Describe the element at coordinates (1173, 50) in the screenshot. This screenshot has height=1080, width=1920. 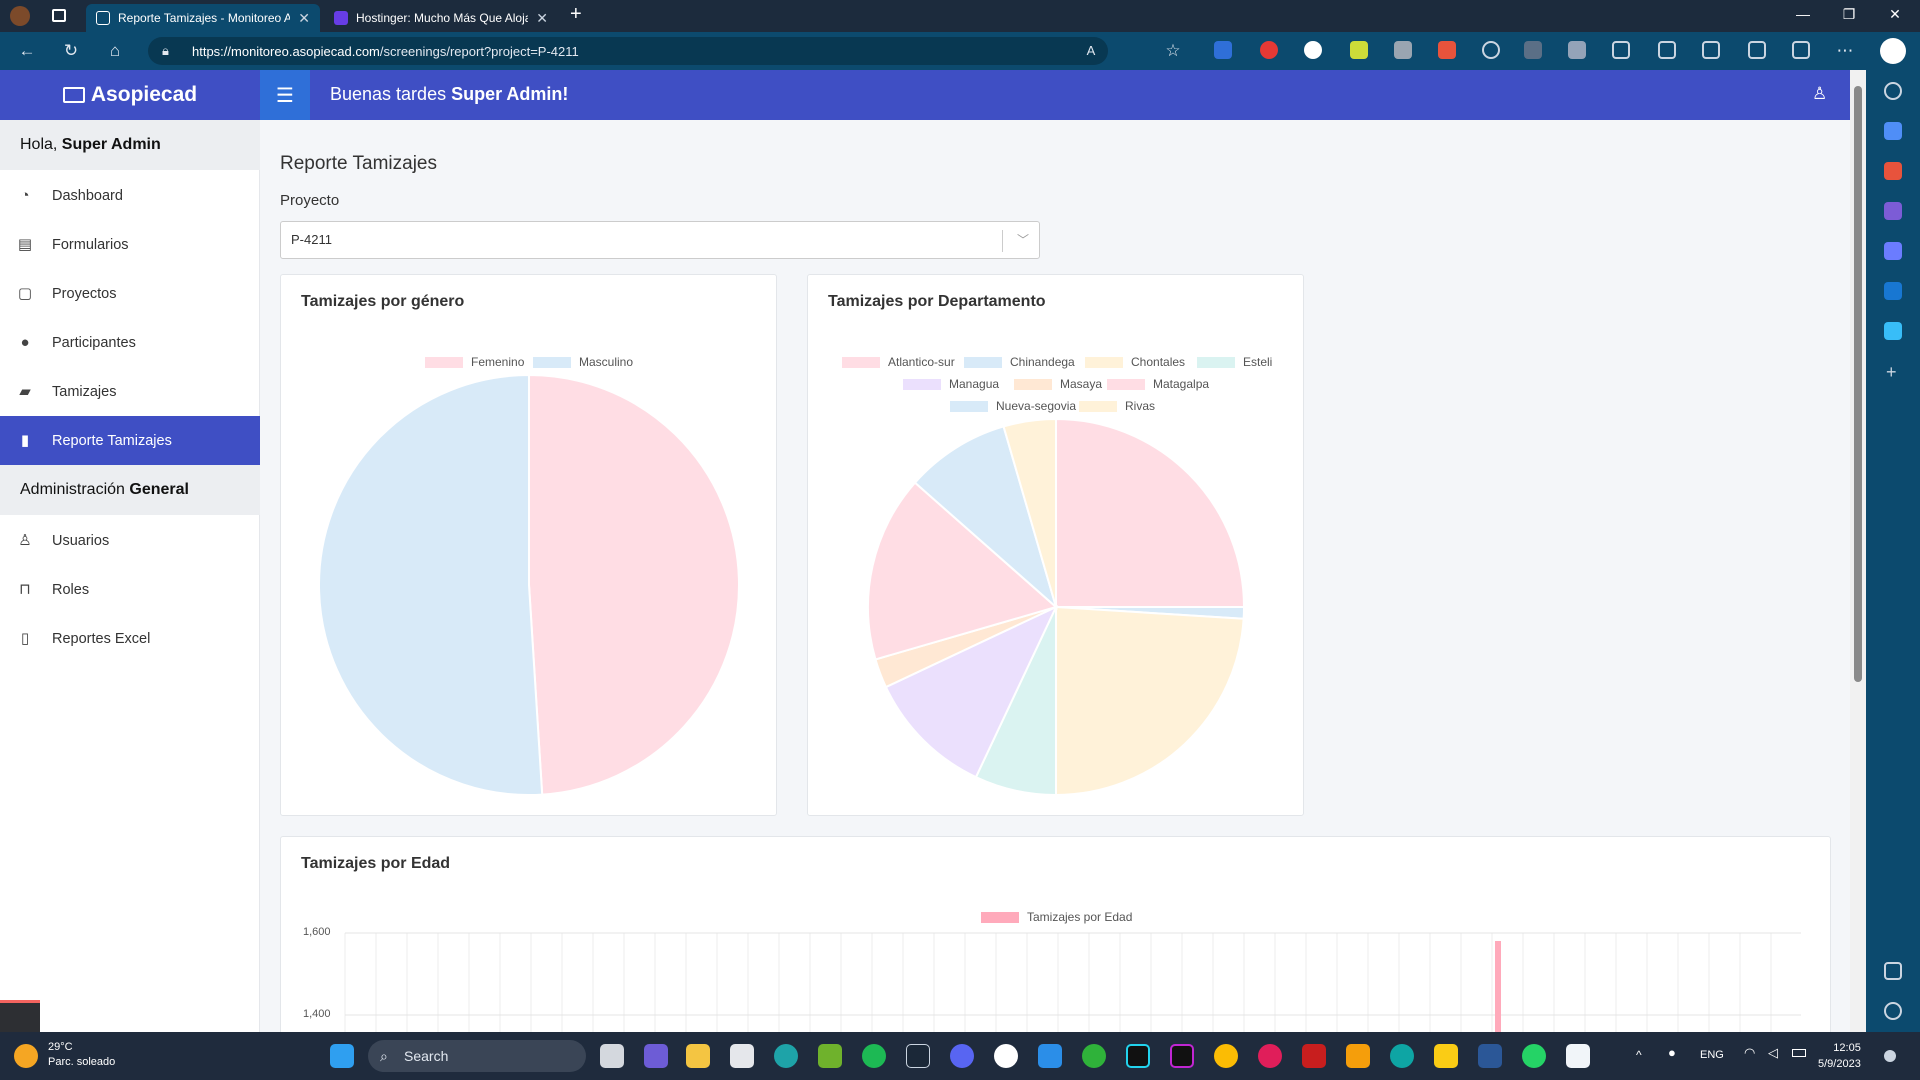
I see `favorite-star-icon: ☆` at that location.